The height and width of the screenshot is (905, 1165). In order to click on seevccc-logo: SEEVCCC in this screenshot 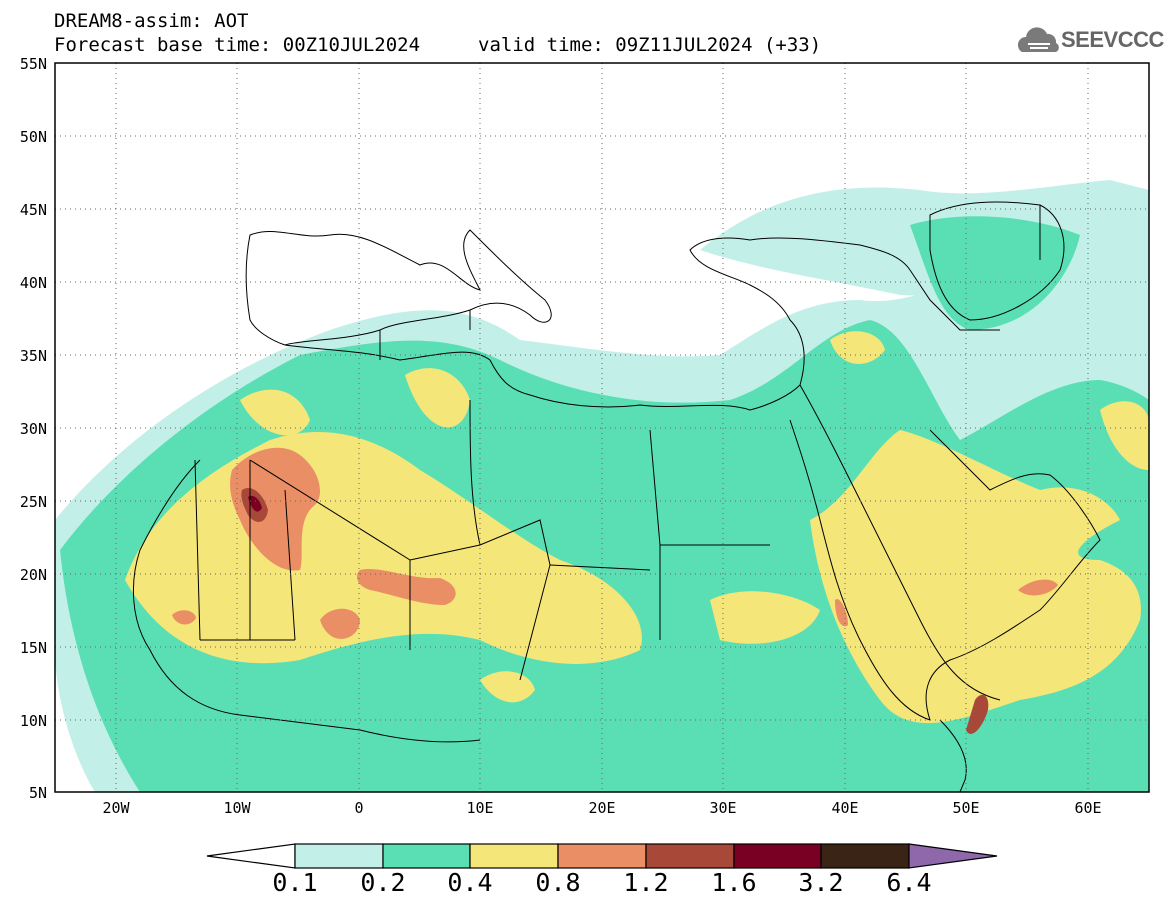, I will do `click(1112, 39)`.